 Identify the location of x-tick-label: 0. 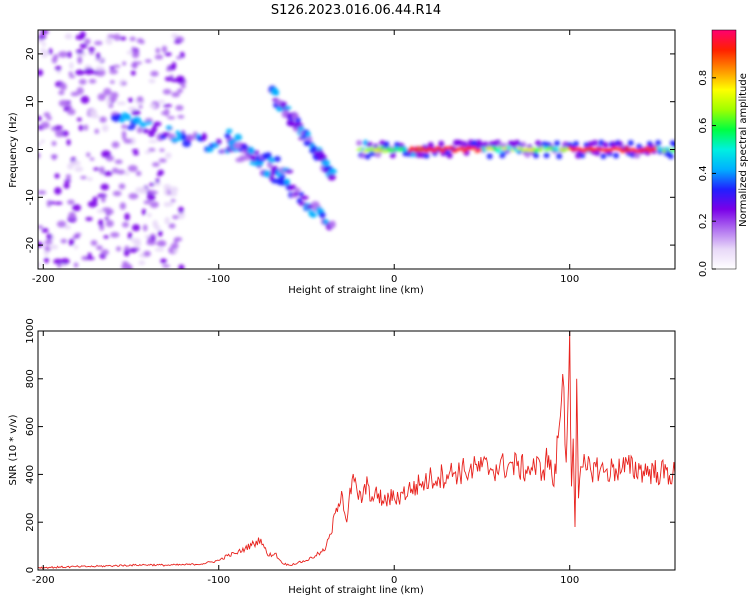
(394, 279).